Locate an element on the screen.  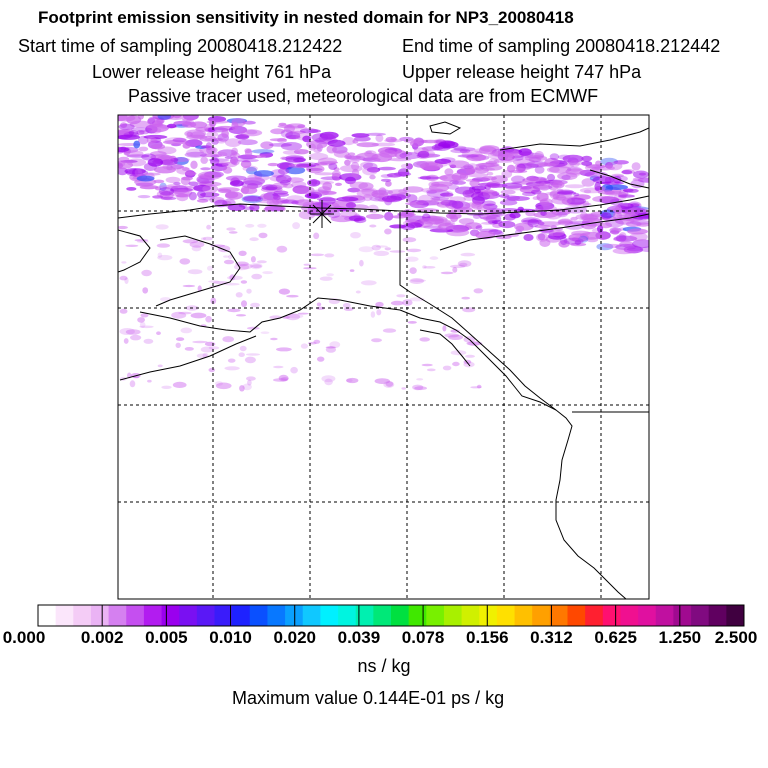
maximum-value-label: Maximum value 0.144E-01 ps / kg is located at coordinates (368, 698).